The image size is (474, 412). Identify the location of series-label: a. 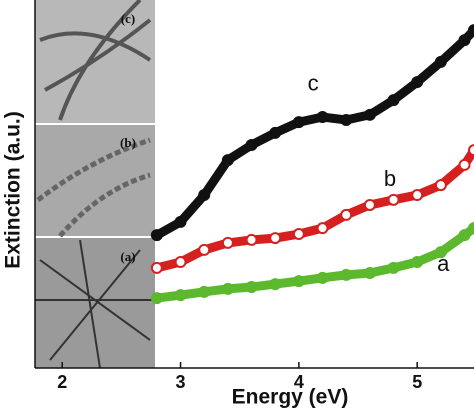
(443, 263).